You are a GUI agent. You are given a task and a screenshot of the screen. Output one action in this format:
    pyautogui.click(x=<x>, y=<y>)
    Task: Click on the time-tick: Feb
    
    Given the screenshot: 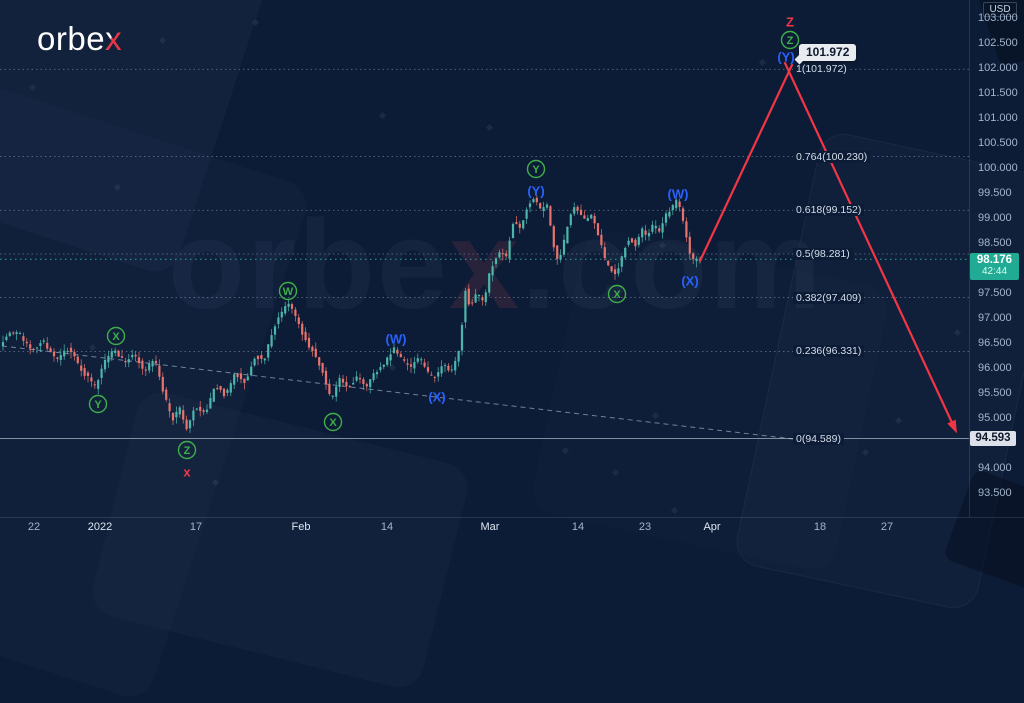 What is the action you would take?
    pyautogui.click(x=301, y=527)
    